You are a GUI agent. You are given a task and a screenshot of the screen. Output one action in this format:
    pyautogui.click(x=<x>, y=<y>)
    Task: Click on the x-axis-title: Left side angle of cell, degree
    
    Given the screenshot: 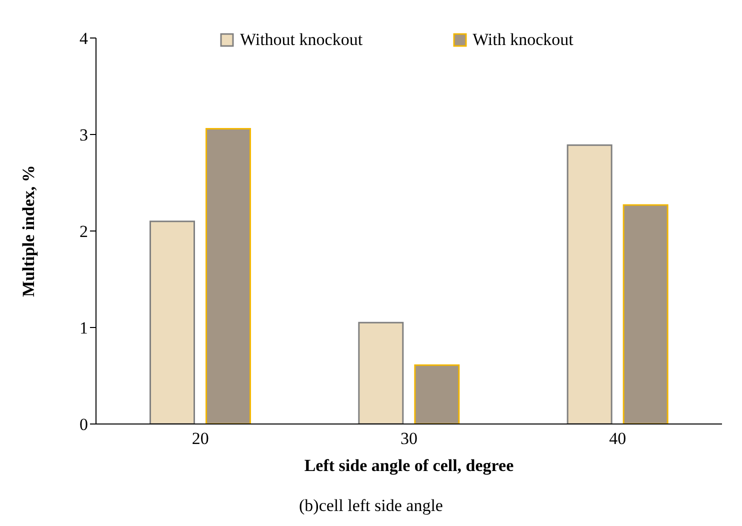 What is the action you would take?
    pyautogui.click(x=409, y=466)
    